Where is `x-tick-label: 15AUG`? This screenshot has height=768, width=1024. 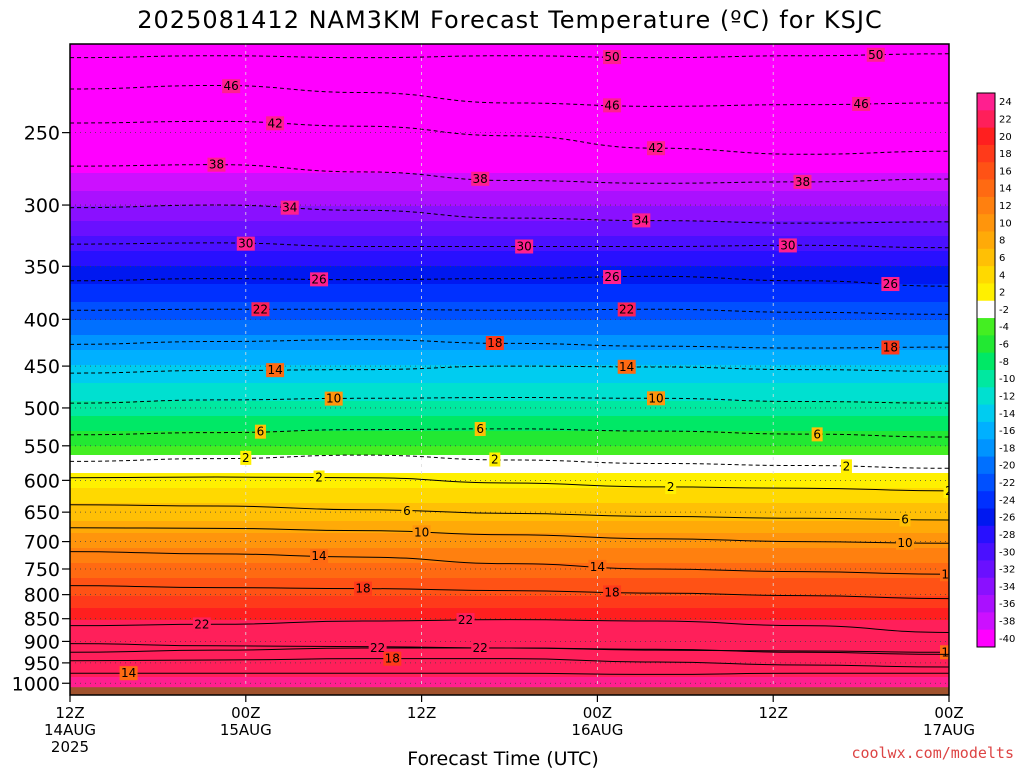 x-tick-label: 15AUG is located at coordinates (246, 730).